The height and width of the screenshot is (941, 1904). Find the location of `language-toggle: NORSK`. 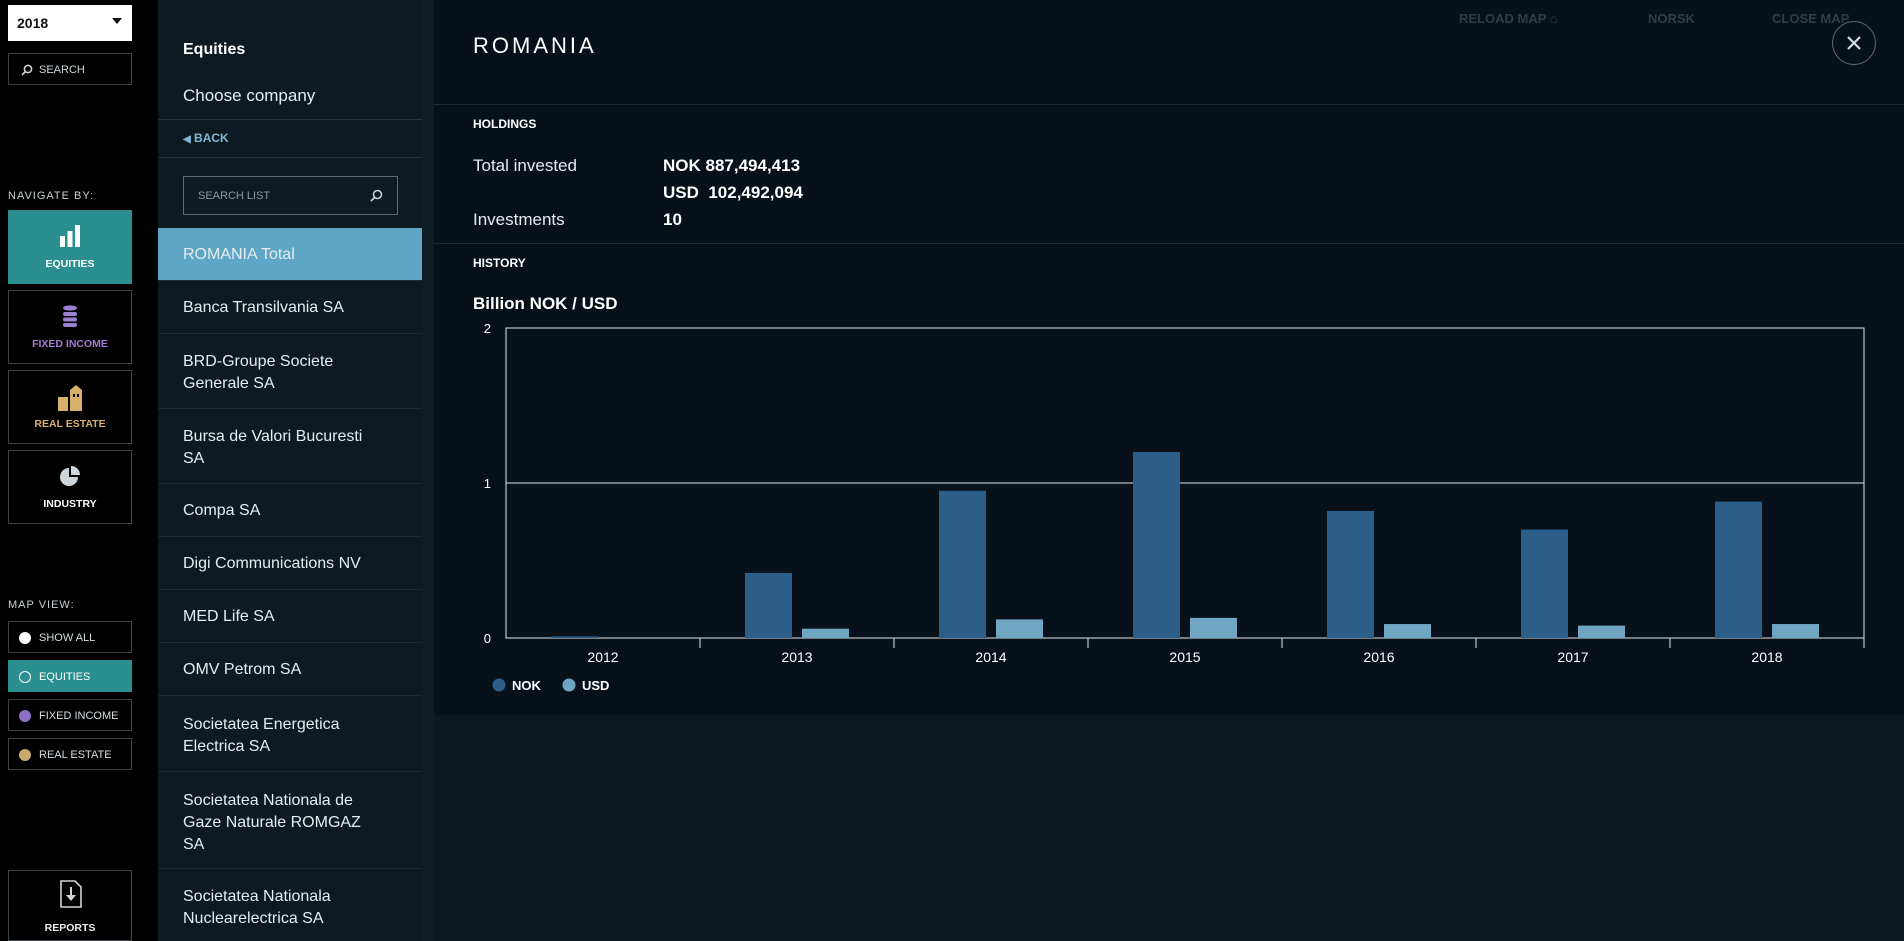

language-toggle: NORSK is located at coordinates (1671, 18).